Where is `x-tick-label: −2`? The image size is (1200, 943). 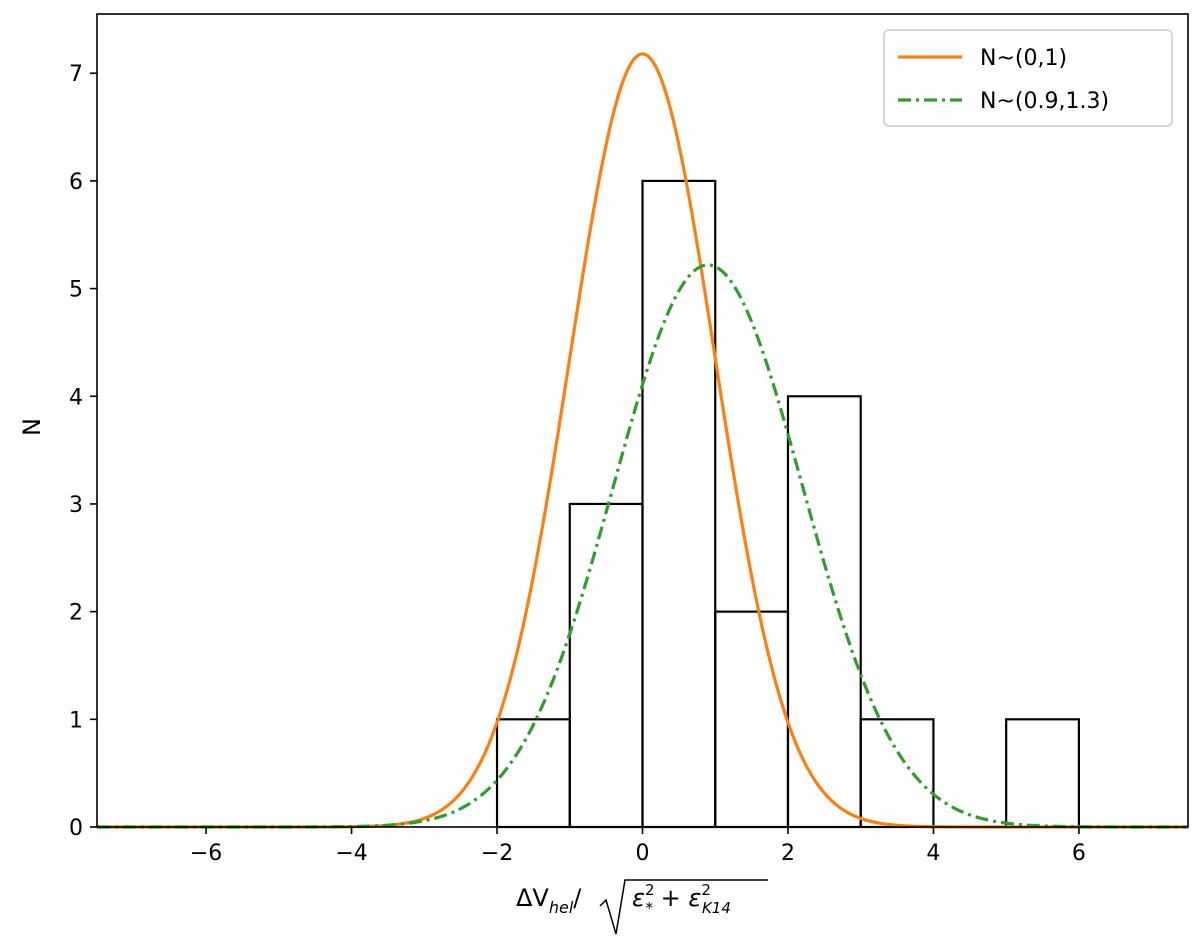 x-tick-label: −2 is located at coordinates (497, 853).